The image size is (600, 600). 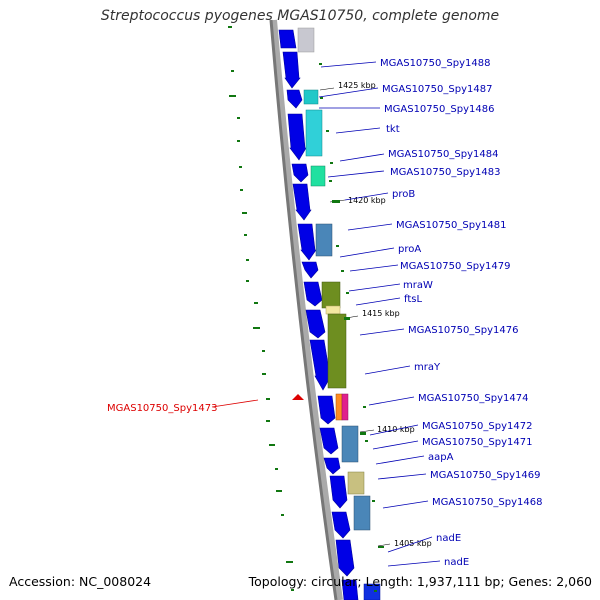 What do you see at coordinates (235, 403) in the screenshot?
I see `highlight-leader-line` at bounding box center [235, 403].